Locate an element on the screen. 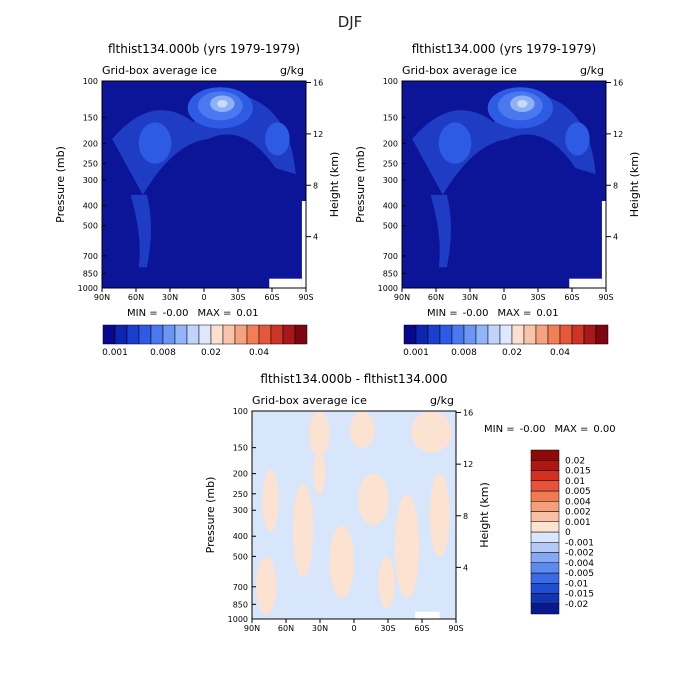 This screenshot has width=700, height=700. panel-title: flthist134.000b (yrs 1979-1979) is located at coordinates (204, 49).